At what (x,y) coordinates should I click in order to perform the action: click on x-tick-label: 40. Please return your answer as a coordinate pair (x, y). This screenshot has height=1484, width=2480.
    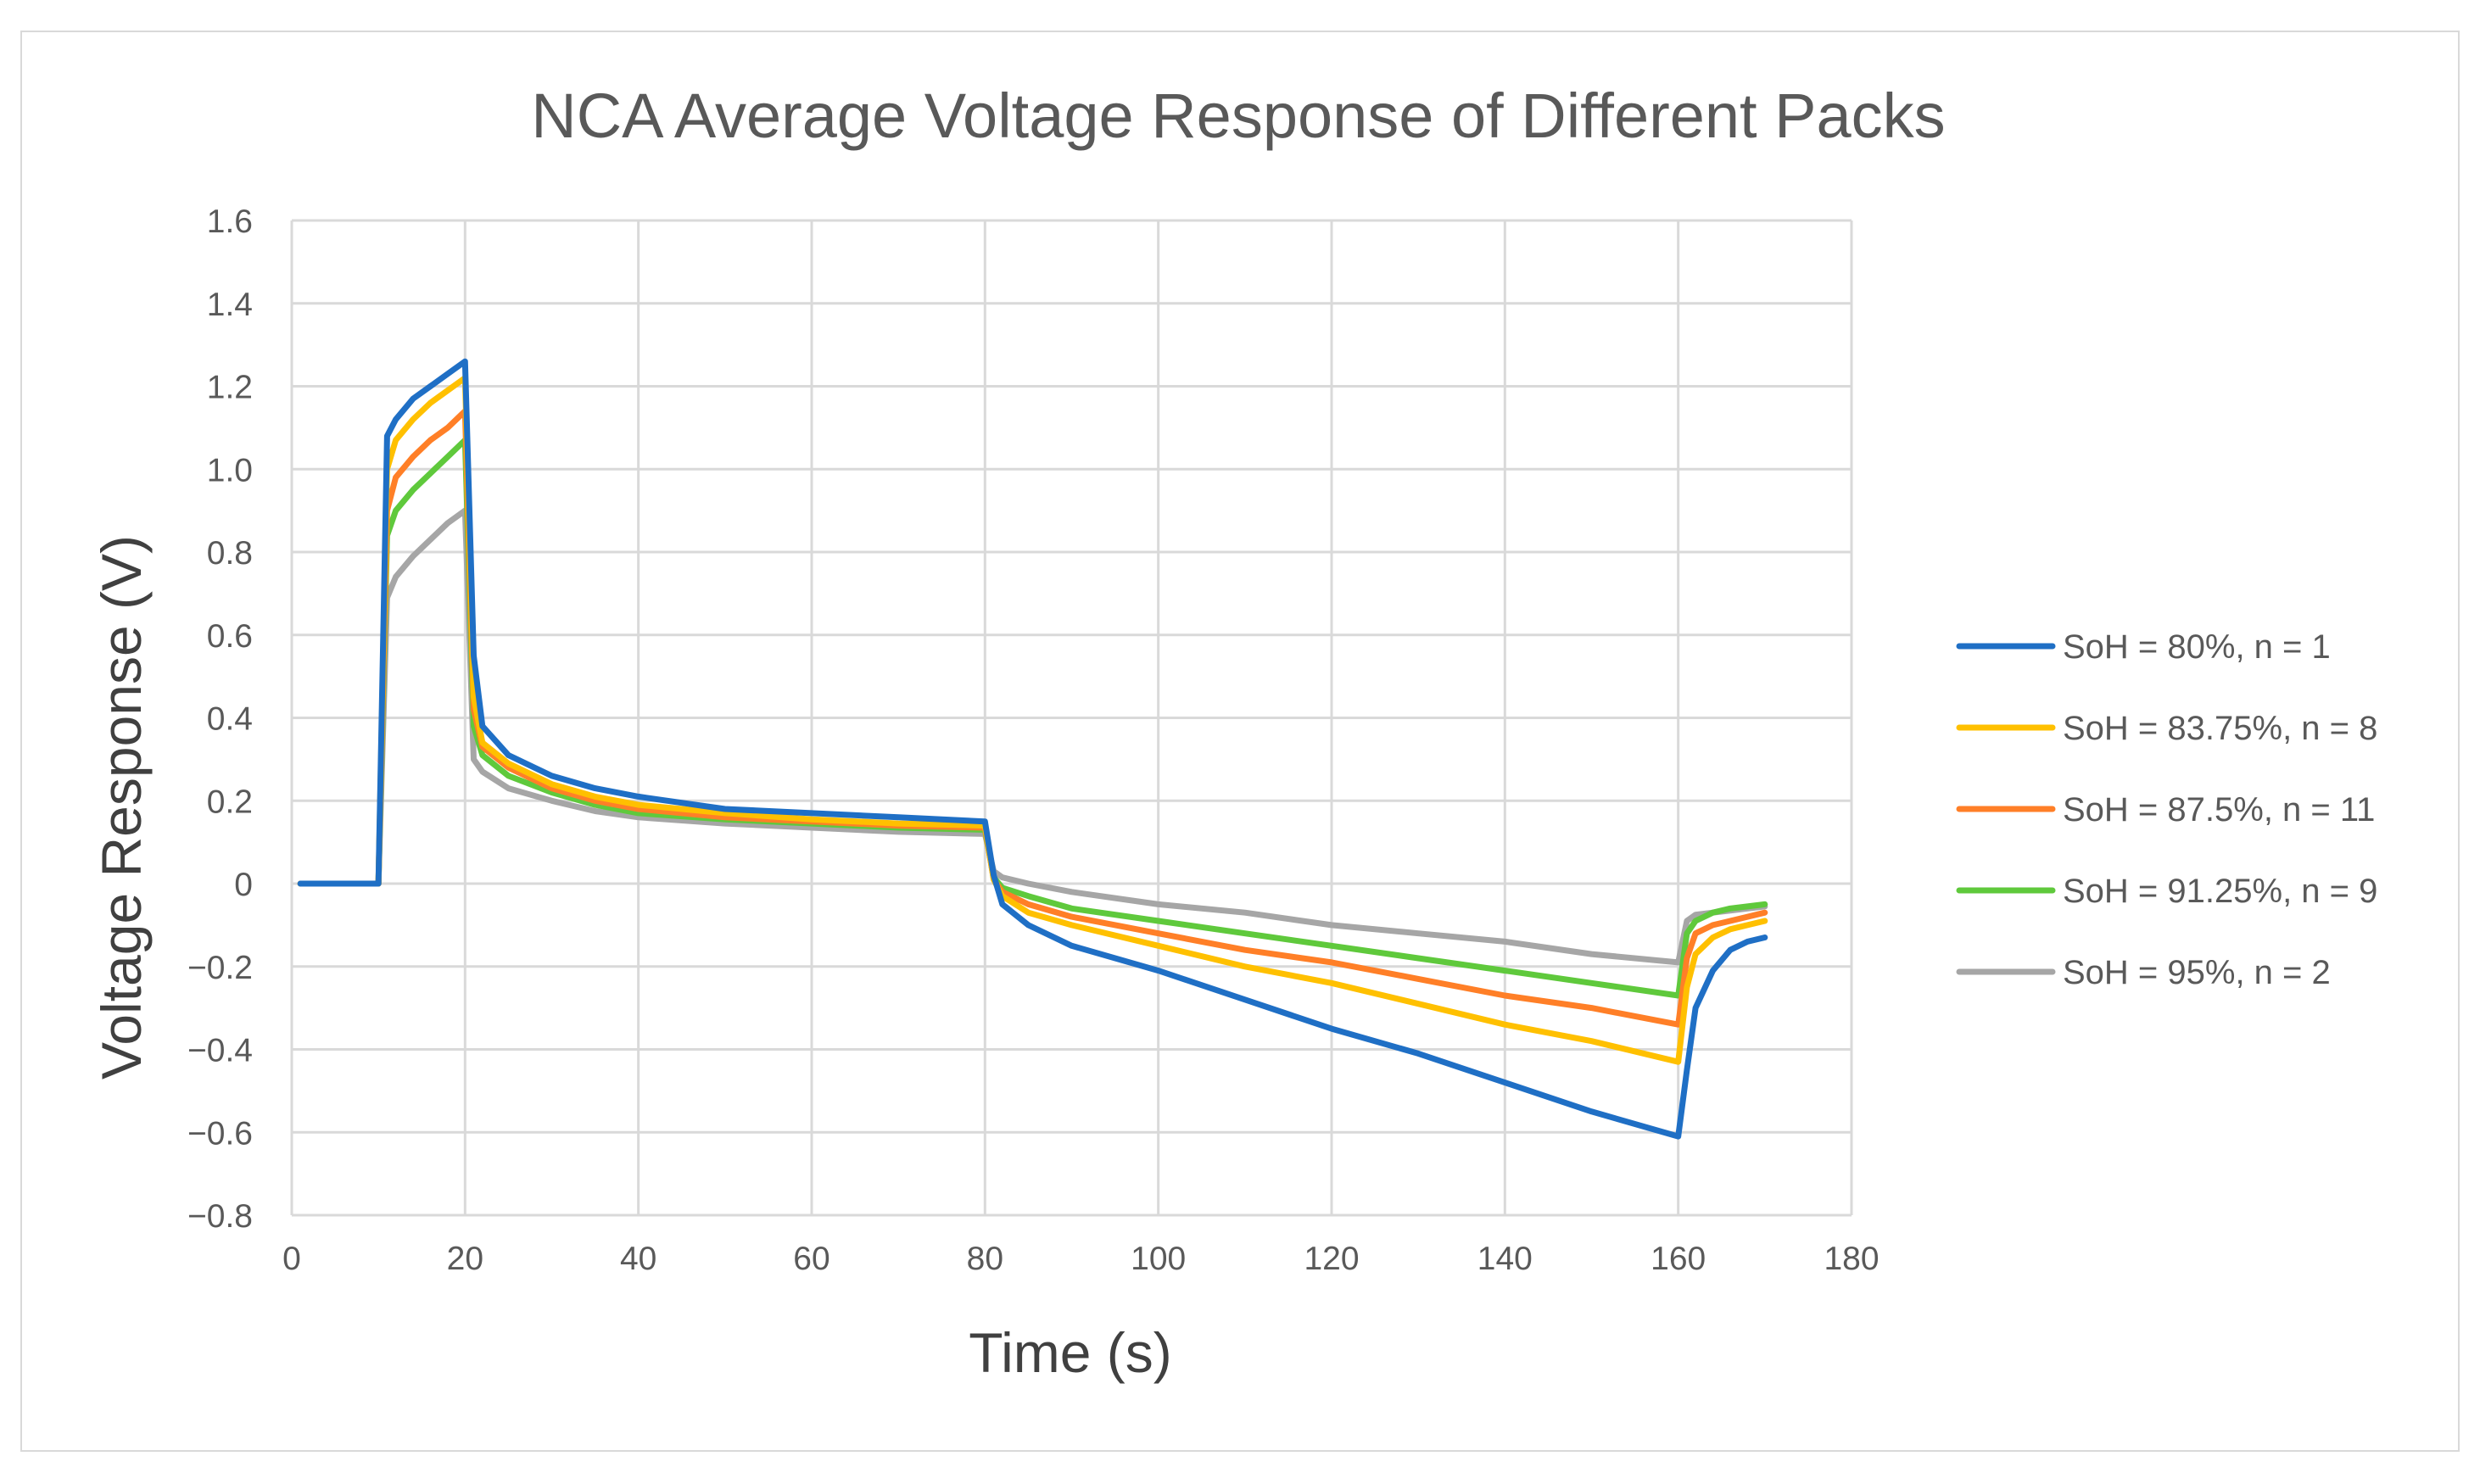
    Looking at the image, I should click on (638, 1259).